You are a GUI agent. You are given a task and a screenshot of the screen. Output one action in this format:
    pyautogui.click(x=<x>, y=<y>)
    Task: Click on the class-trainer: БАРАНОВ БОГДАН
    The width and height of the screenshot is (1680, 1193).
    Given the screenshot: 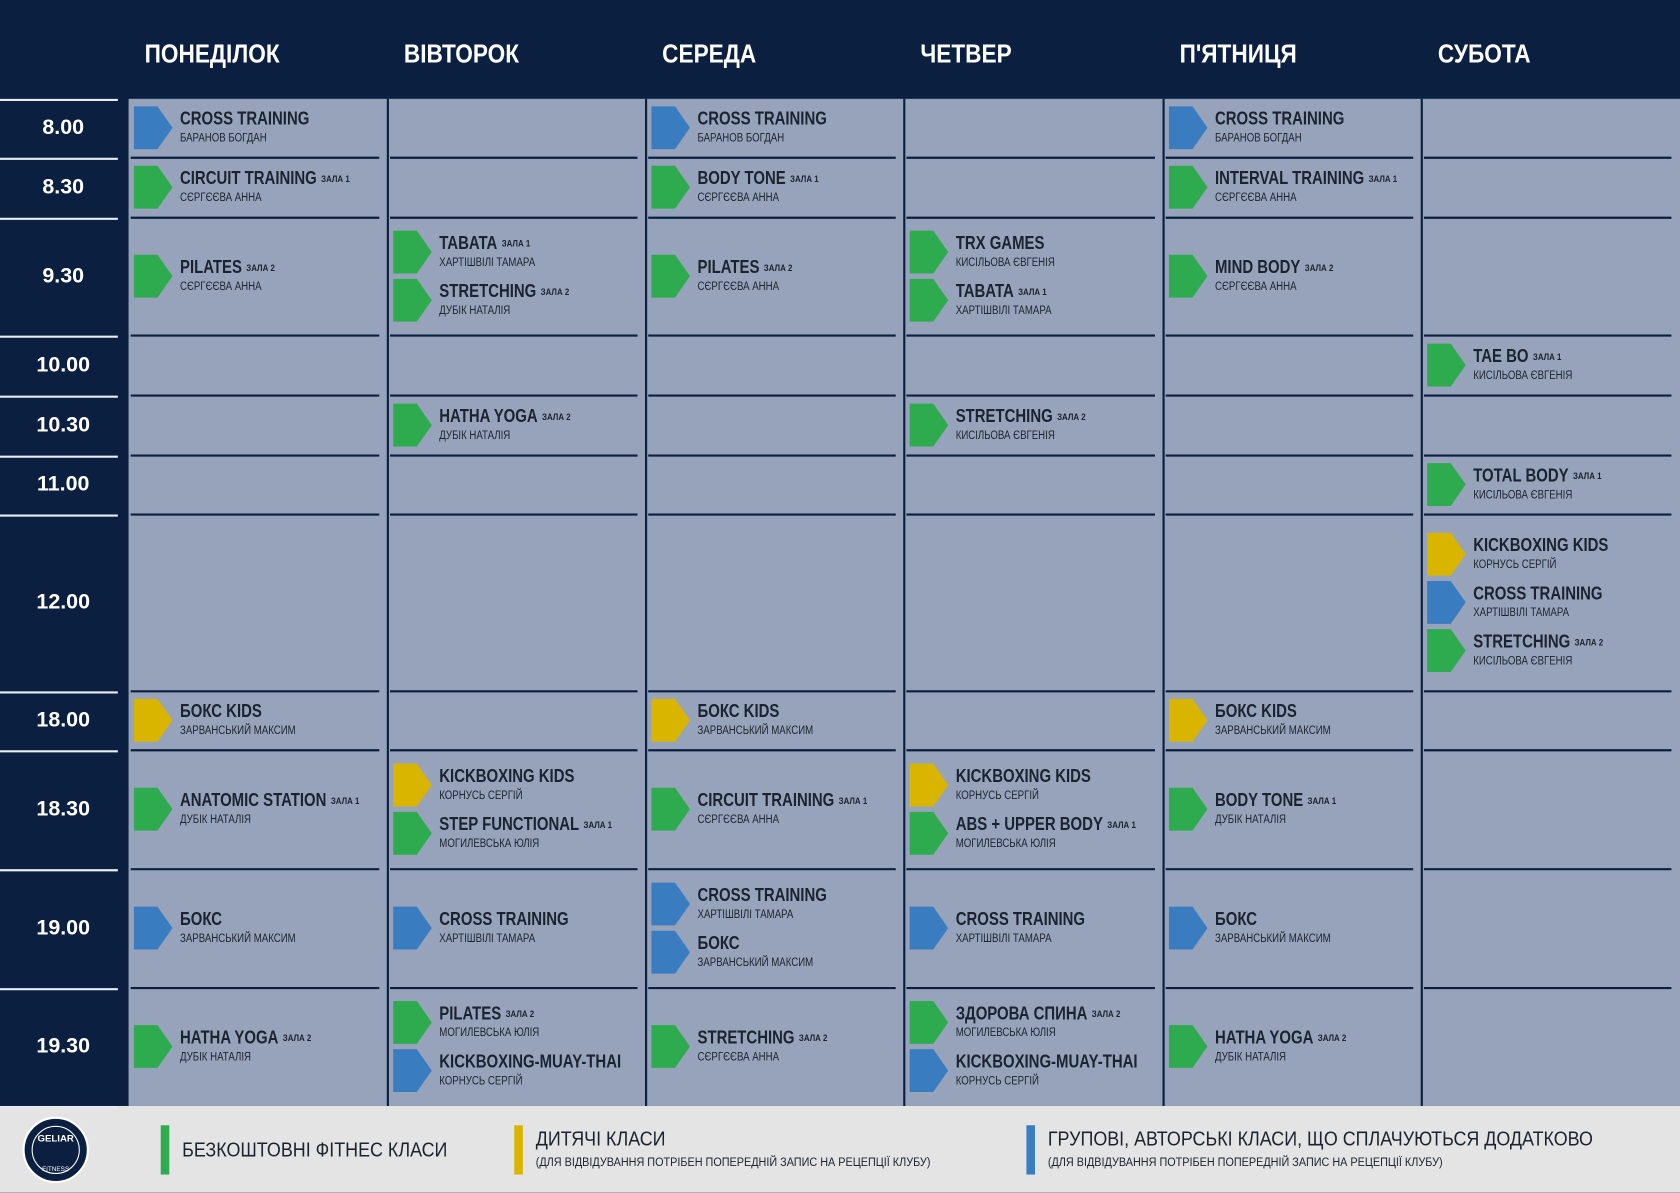 What is the action you would take?
    pyautogui.click(x=1258, y=138)
    